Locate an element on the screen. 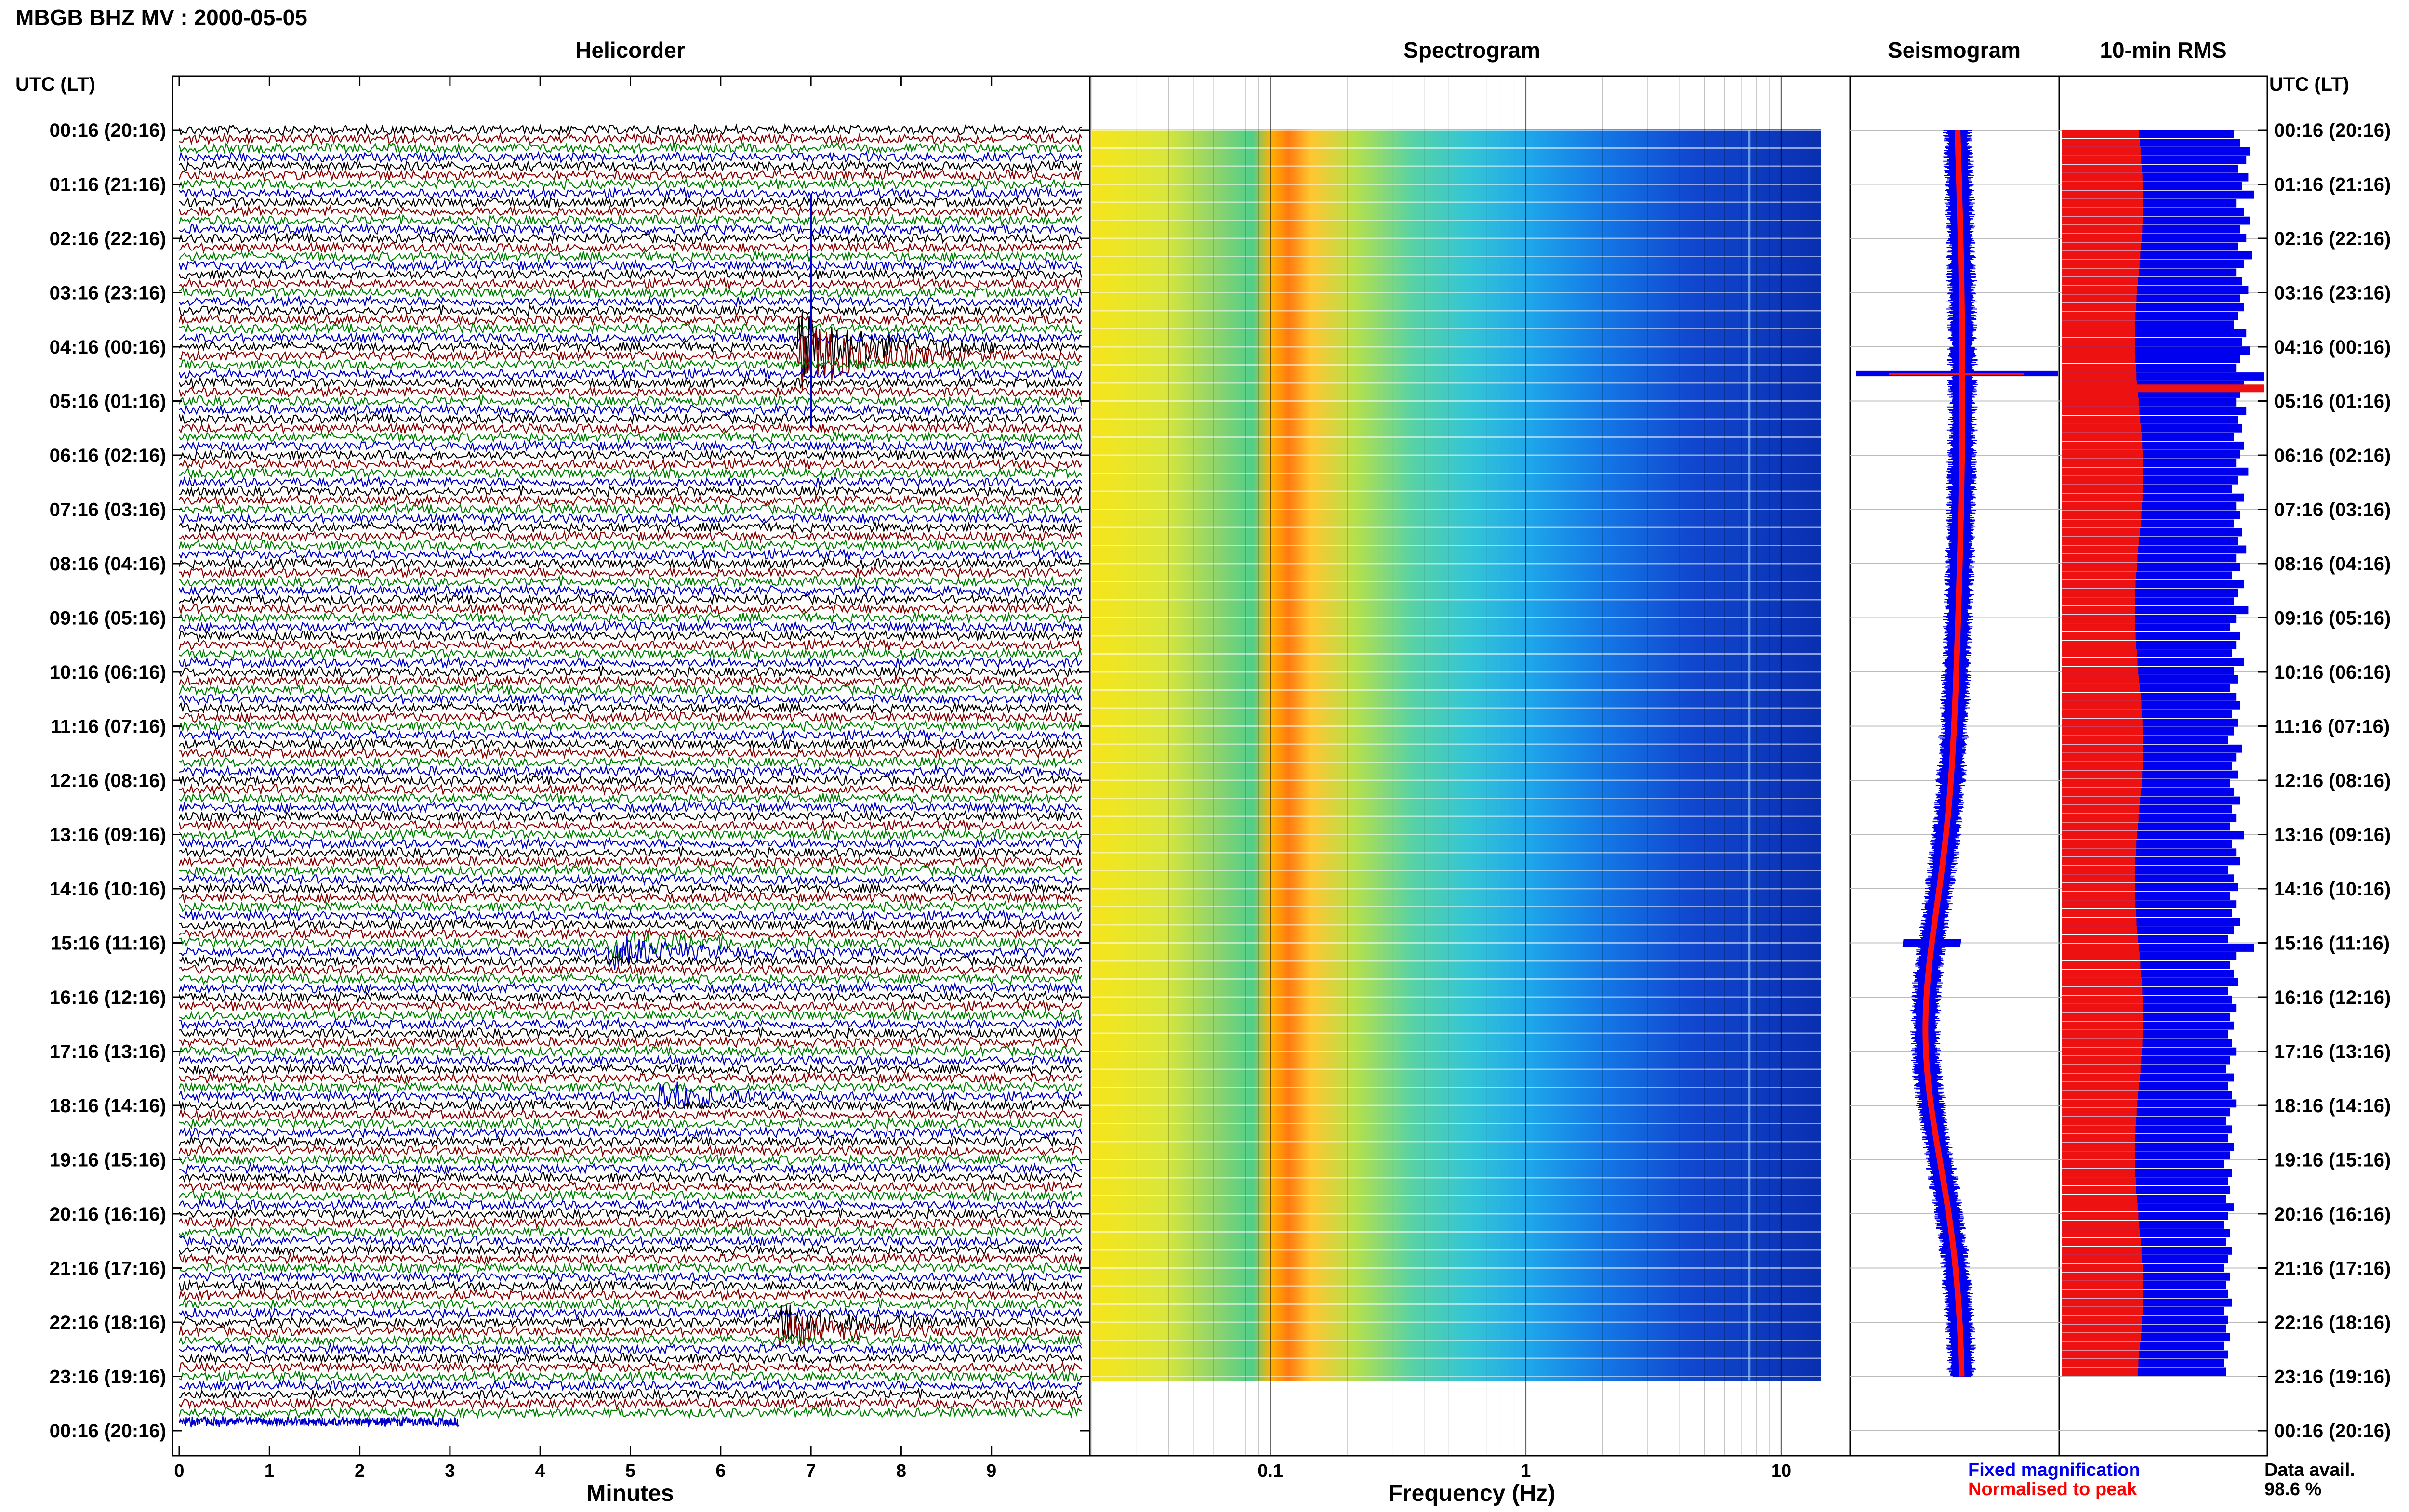 The height and width of the screenshot is (1512, 2409). time-tick-right: 23:16 (19:16) is located at coordinates (2332, 1377).